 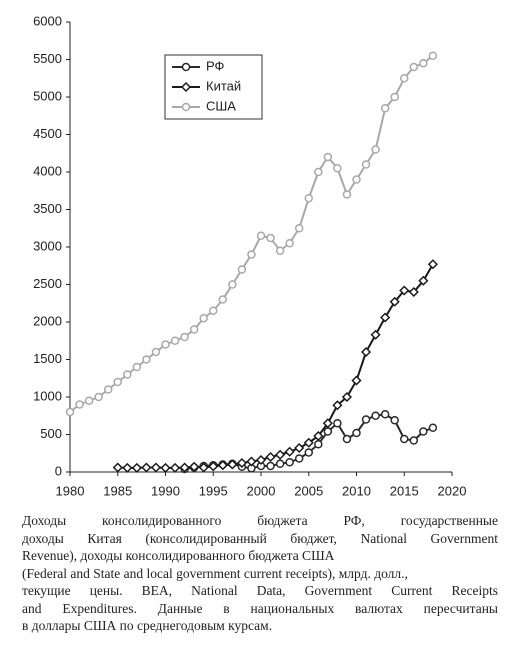 What do you see at coordinates (47, 133) in the screenshot?
I see `y-tick-label: 4500` at bounding box center [47, 133].